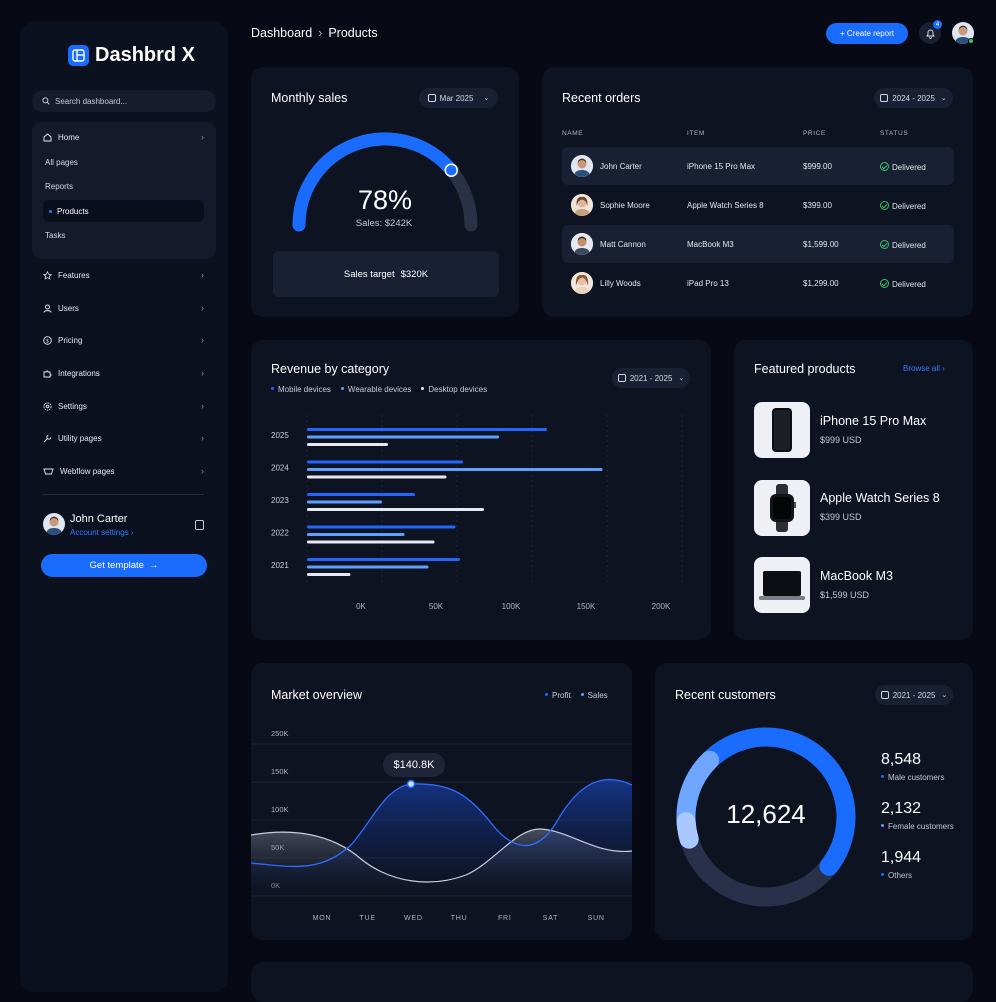 This screenshot has width=996, height=1002. Describe the element at coordinates (873, 421) in the screenshot. I see `product-name: iPhone 15 Pro Max` at that location.